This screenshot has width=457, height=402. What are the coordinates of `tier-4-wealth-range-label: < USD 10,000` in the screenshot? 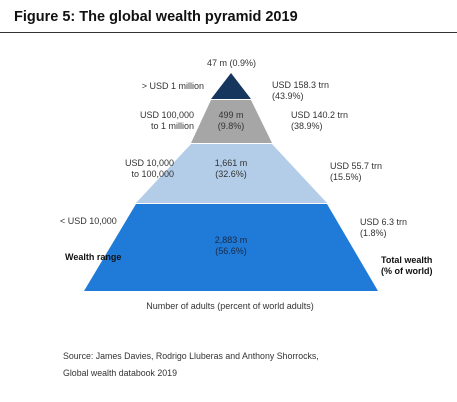 It's located at (88, 221).